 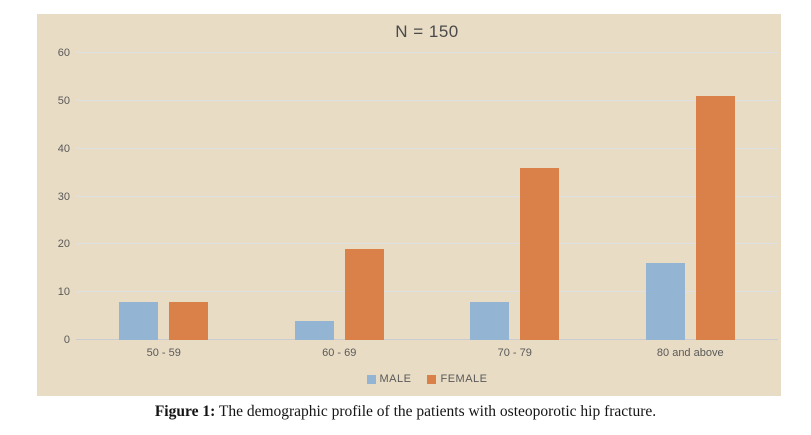 What do you see at coordinates (427, 148) in the screenshot?
I see `gridline-y40` at bounding box center [427, 148].